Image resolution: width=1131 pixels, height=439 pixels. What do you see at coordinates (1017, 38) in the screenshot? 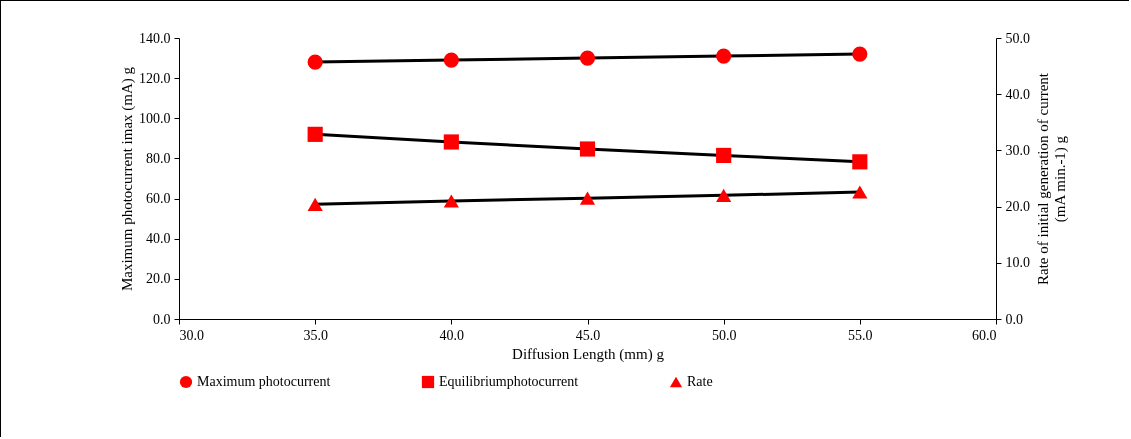
I see `y2-tick-label: 50.0` at bounding box center [1017, 38].